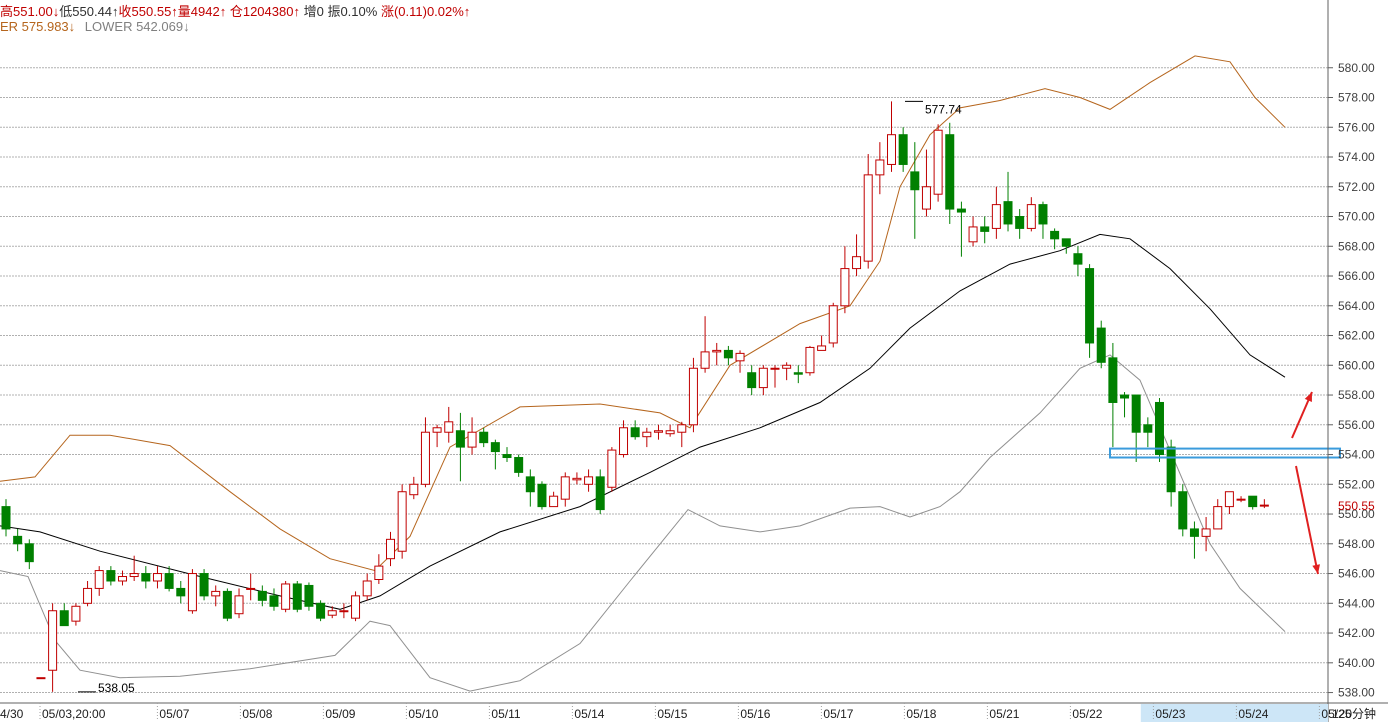 The image size is (1388, 722). Describe the element at coordinates (1316, 569) in the screenshot. I see `arrow-down-head` at that location.